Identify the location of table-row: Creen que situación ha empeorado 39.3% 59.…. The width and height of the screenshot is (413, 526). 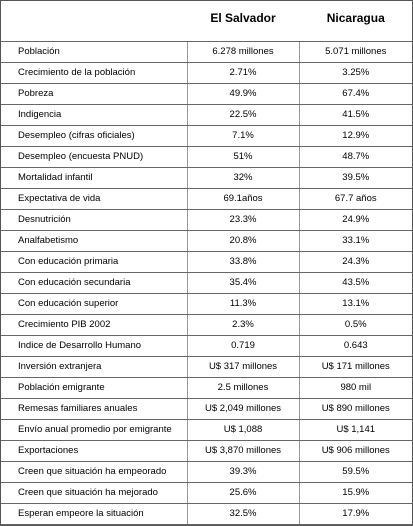
(206, 472).